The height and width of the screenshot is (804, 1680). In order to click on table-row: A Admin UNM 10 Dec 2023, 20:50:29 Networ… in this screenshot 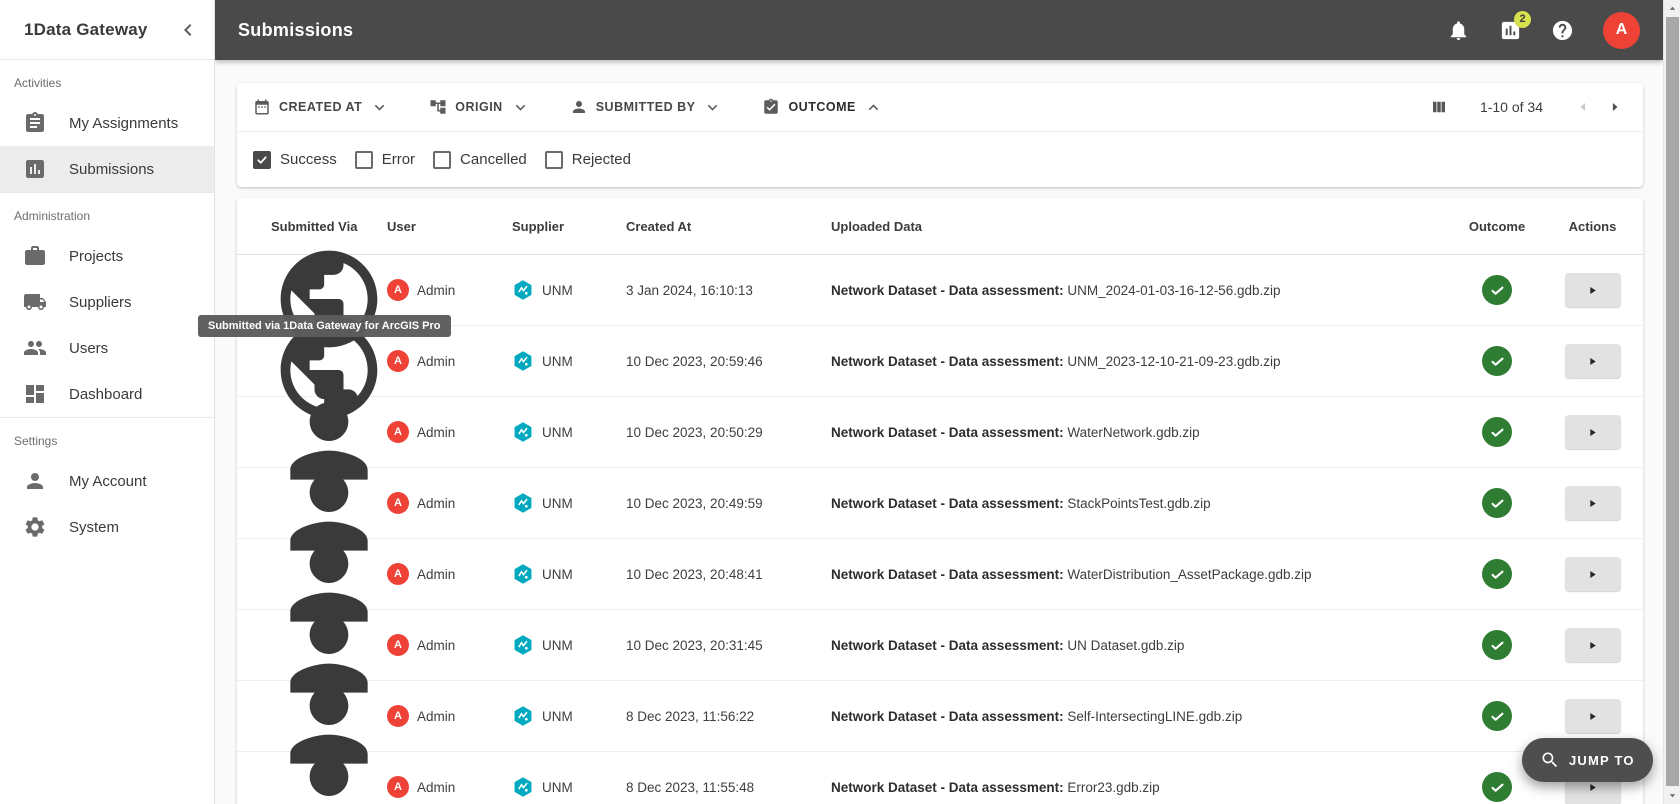, I will do `click(940, 438)`.